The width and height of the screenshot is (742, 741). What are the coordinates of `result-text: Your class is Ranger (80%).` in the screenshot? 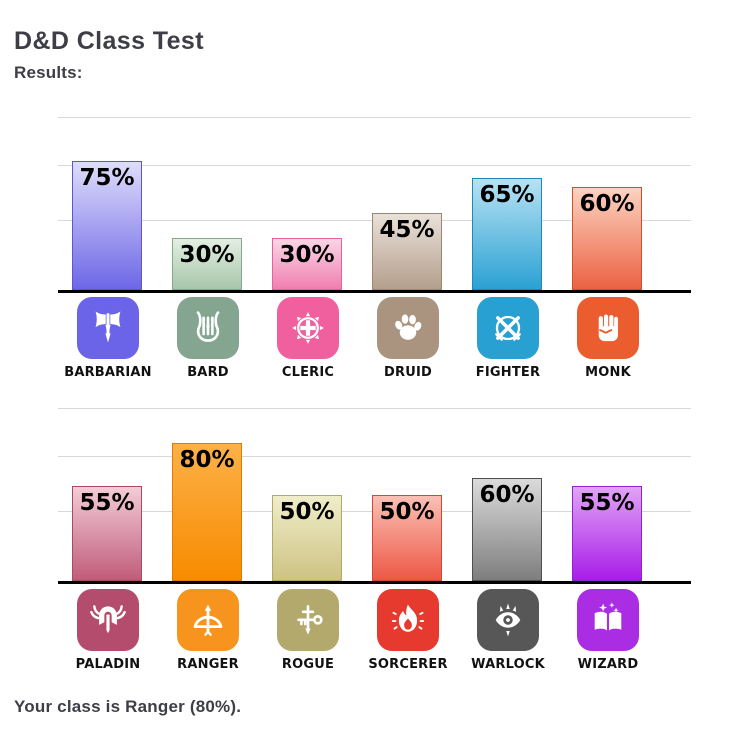 It's located at (128, 706).